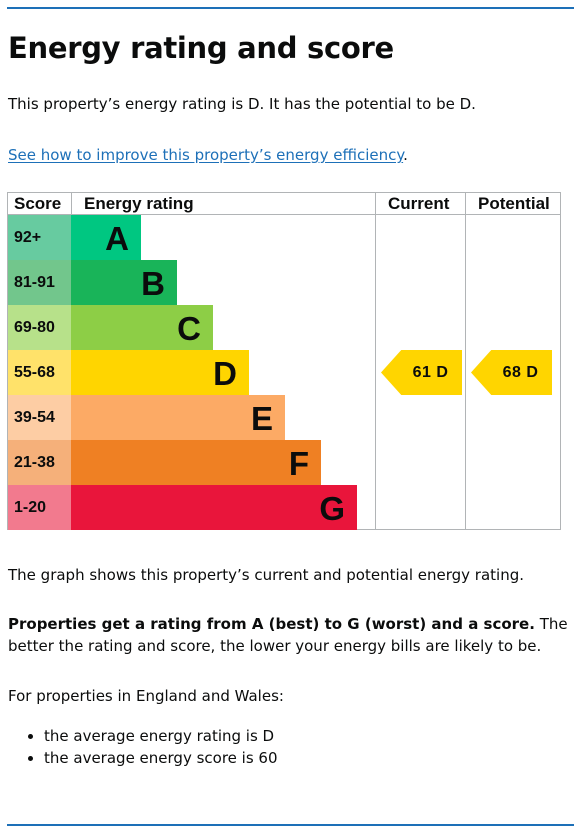 This screenshot has width=579, height=834. What do you see at coordinates (178, 417) in the screenshot?
I see `band-bar-e: E` at bounding box center [178, 417].